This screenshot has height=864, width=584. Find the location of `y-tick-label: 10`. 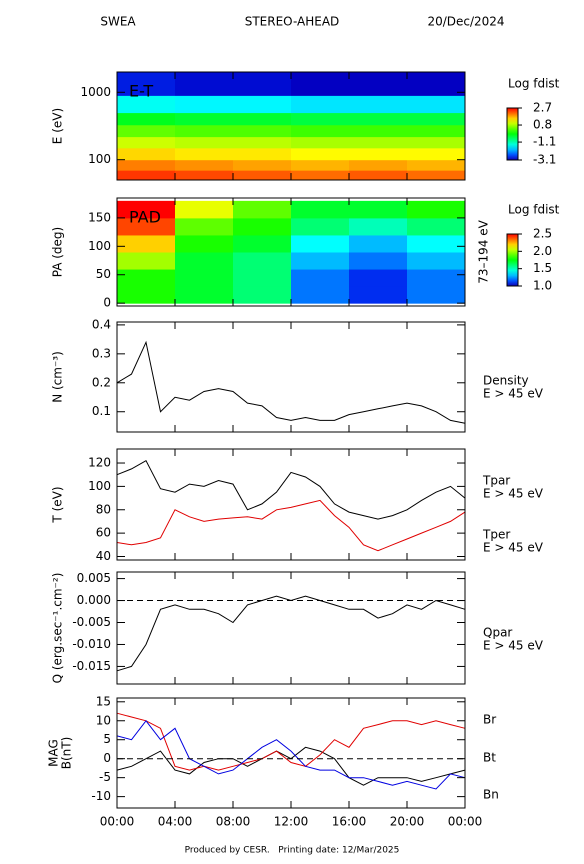

y-tick-label: 10 is located at coordinates (103, 720).